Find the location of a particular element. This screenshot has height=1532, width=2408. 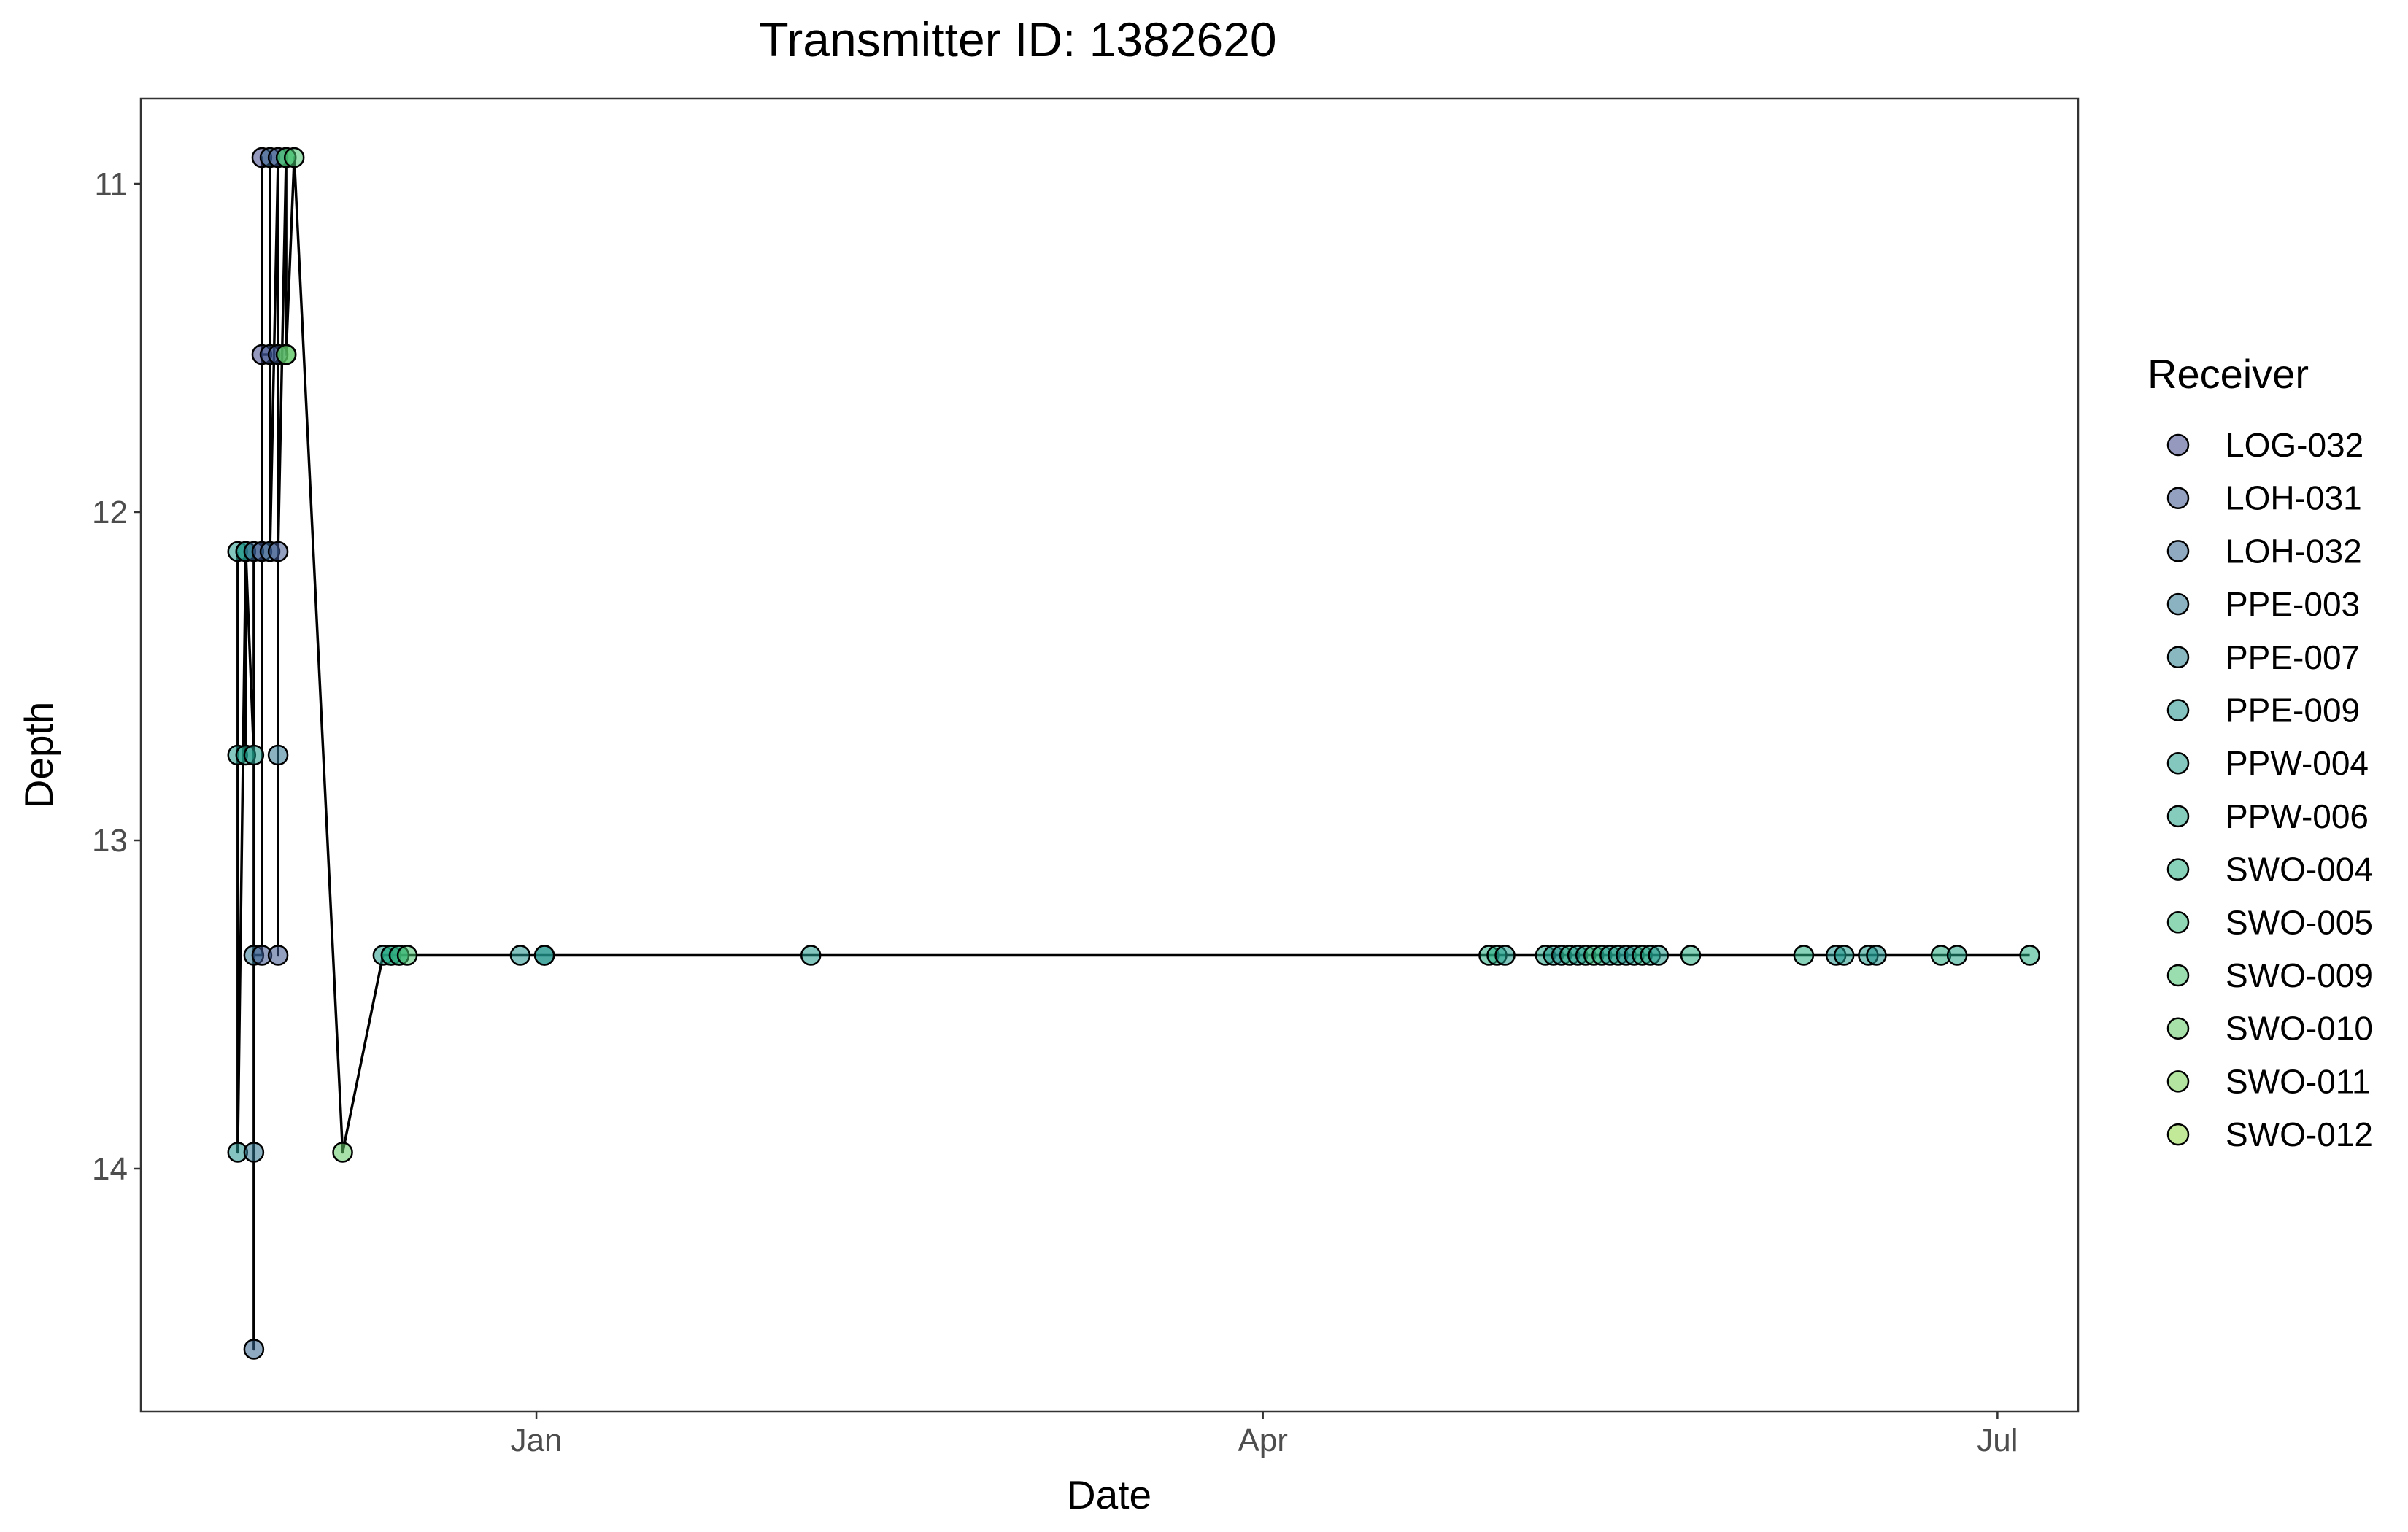

legend-label: SWO-004 is located at coordinates (2299, 870).